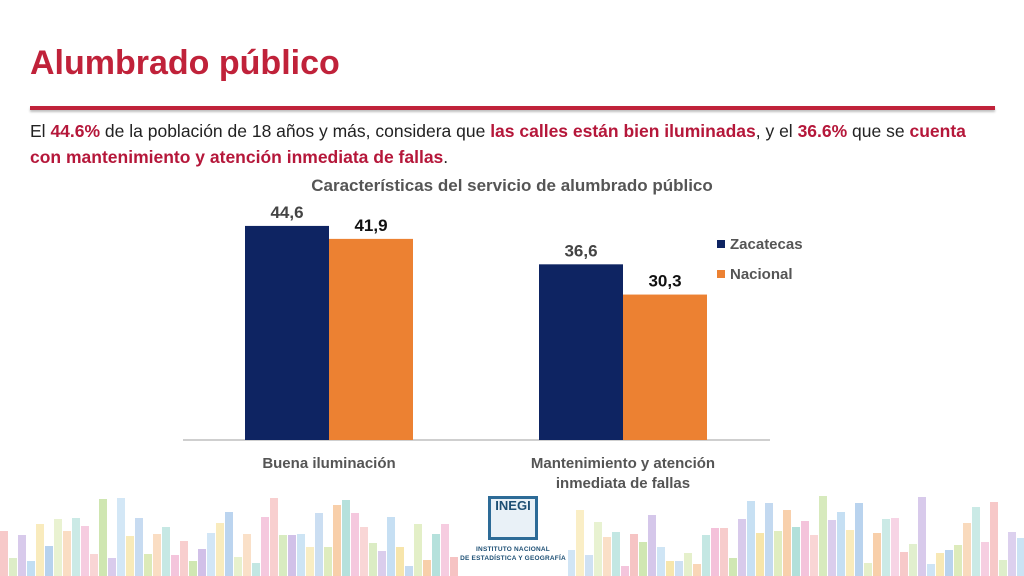 This screenshot has width=1024, height=576. I want to click on legend-label: Zacatecas, so click(766, 244).